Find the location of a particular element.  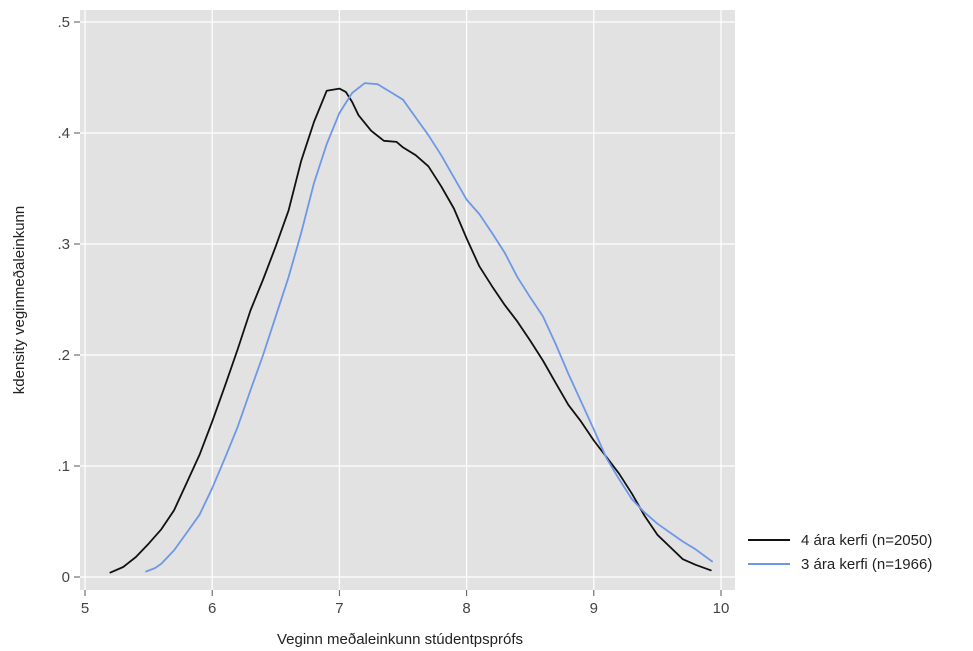

y-tick-label: .4 is located at coordinates (63, 133).